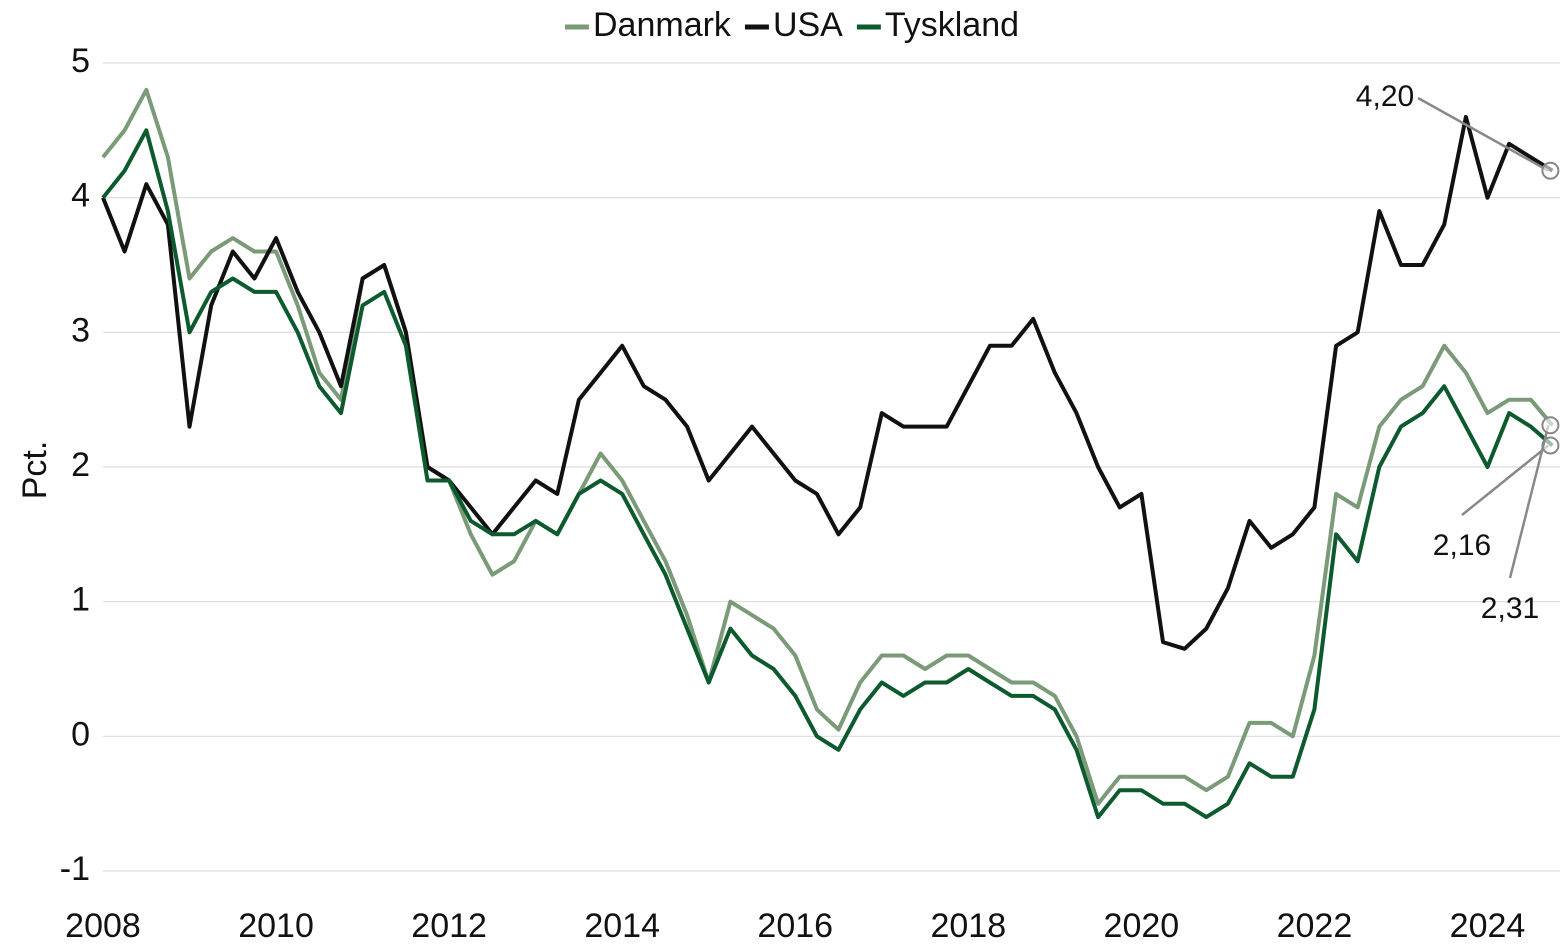  What do you see at coordinates (1510, 608) in the screenshot?
I see `annotation-label: 2,31` at bounding box center [1510, 608].